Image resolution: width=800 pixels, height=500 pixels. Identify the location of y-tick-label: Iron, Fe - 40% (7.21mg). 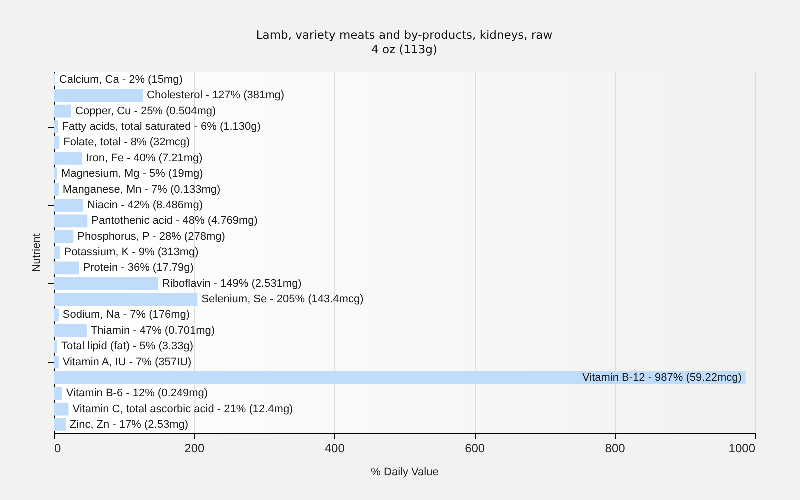
(144, 158).